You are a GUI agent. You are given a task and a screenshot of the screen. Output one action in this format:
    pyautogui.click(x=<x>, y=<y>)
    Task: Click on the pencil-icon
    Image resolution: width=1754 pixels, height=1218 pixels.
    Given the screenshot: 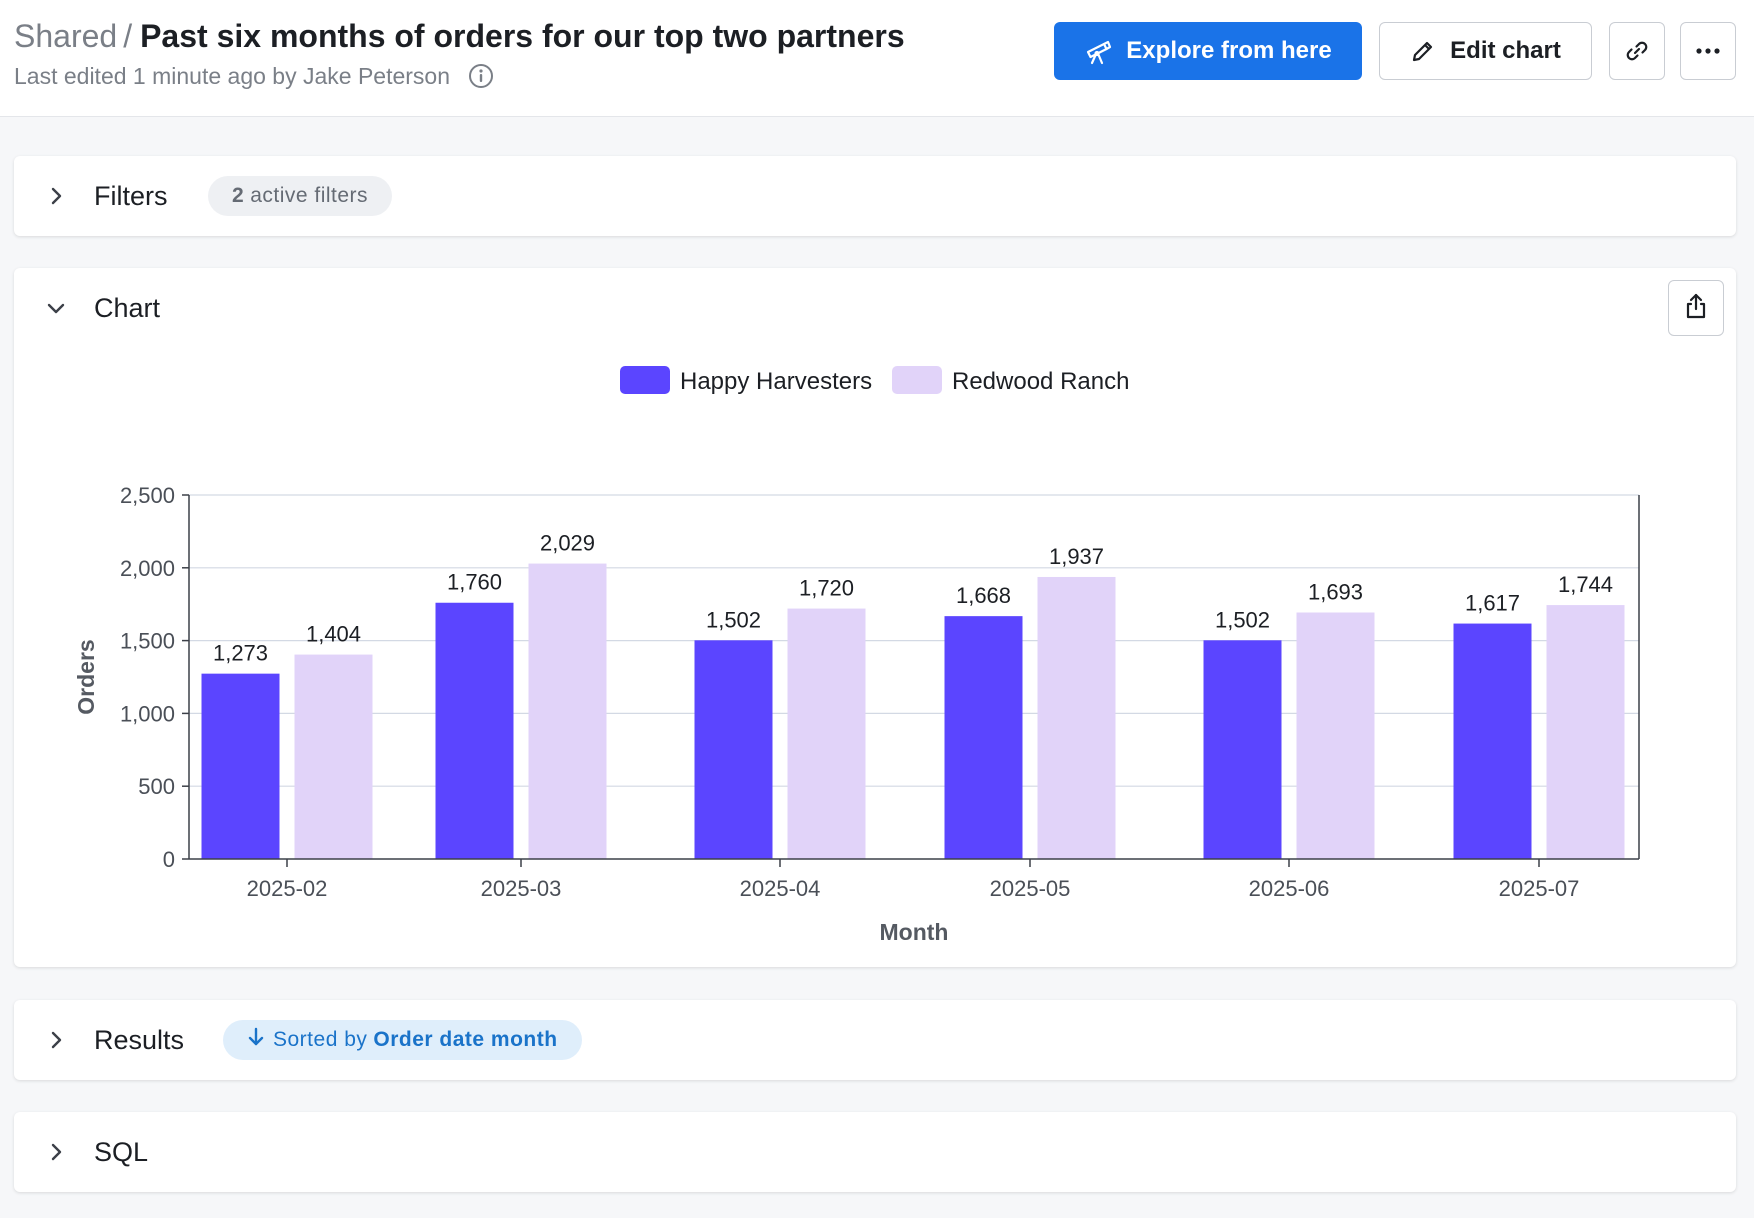 What is the action you would take?
    pyautogui.click(x=1423, y=51)
    